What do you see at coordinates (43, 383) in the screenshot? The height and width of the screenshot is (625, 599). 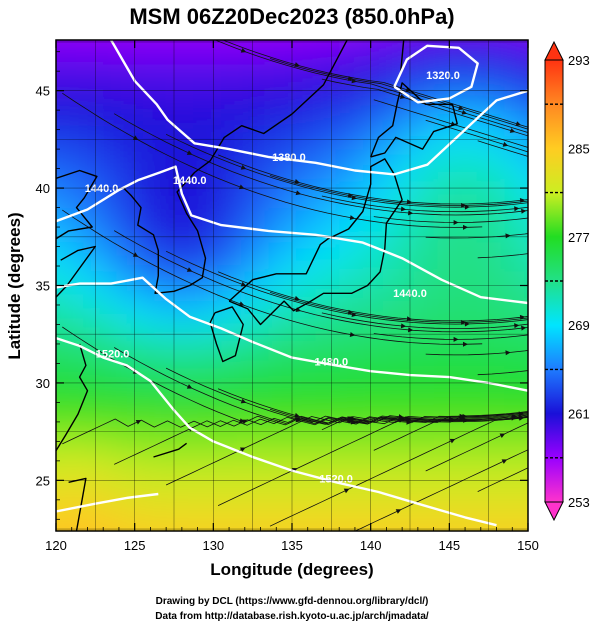 I see `y-tick-label: 30` at bounding box center [43, 383].